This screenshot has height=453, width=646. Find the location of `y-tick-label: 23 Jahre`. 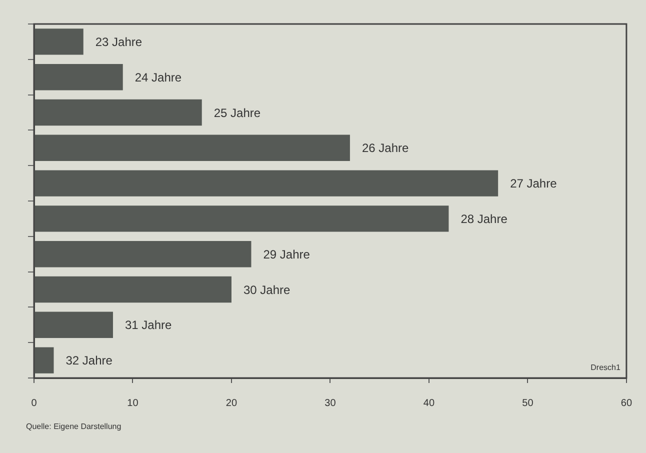

y-tick-label: 23 Jahre is located at coordinates (118, 42).